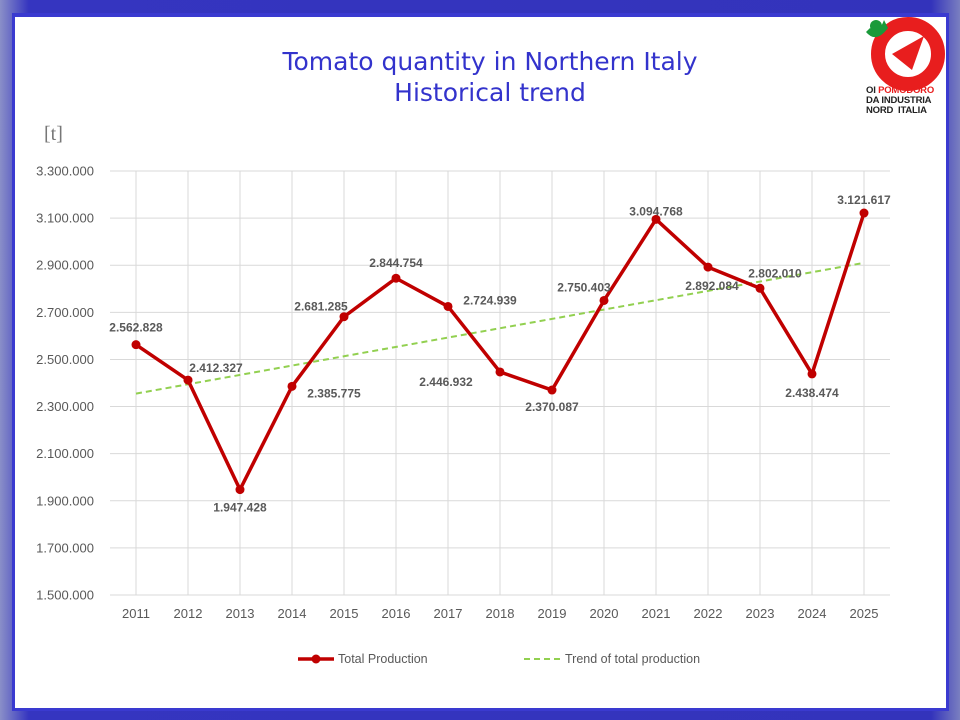 This screenshot has height=720, width=960. Describe the element at coordinates (864, 200) in the screenshot. I see `data-label: 3.121.617` at that location.